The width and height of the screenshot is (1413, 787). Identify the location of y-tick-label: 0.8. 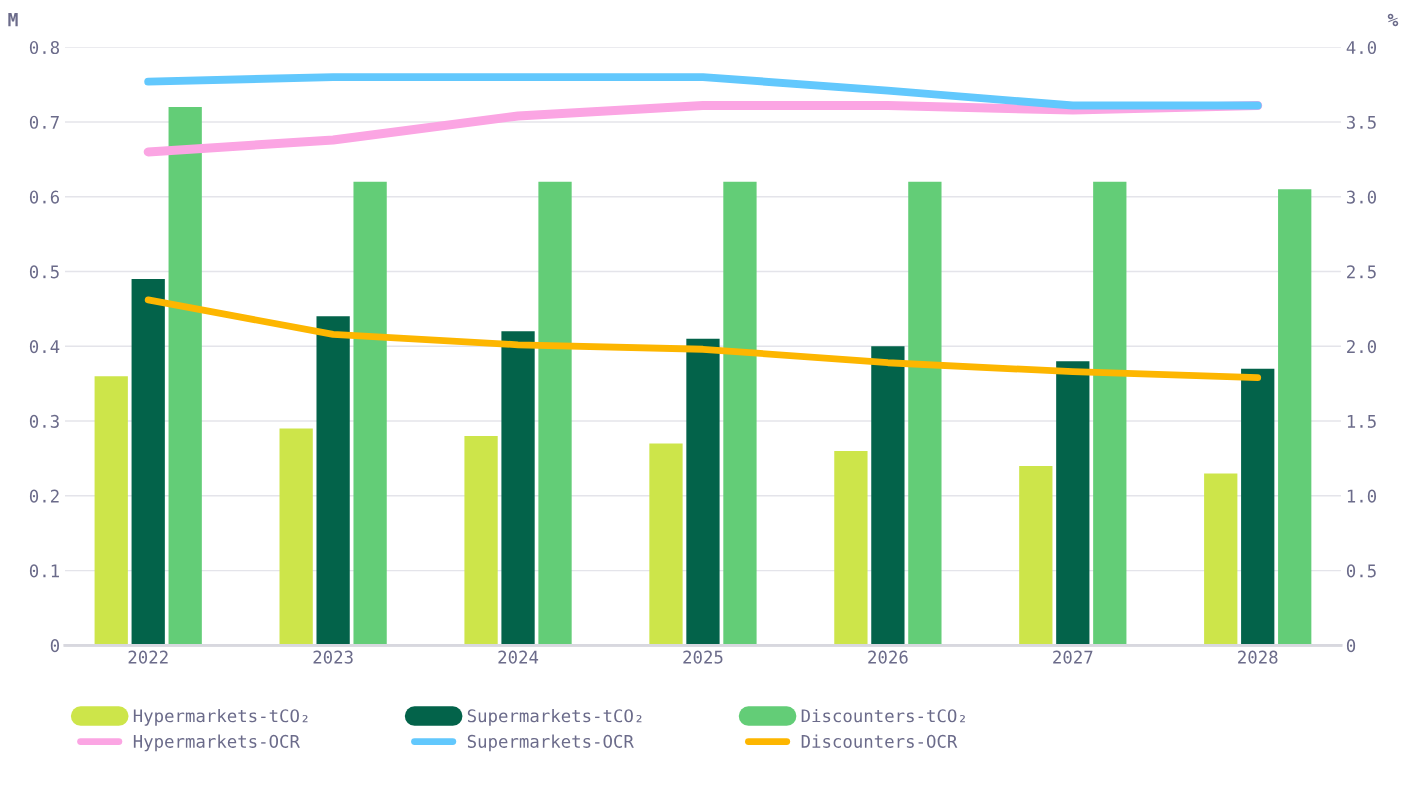
(44, 47).